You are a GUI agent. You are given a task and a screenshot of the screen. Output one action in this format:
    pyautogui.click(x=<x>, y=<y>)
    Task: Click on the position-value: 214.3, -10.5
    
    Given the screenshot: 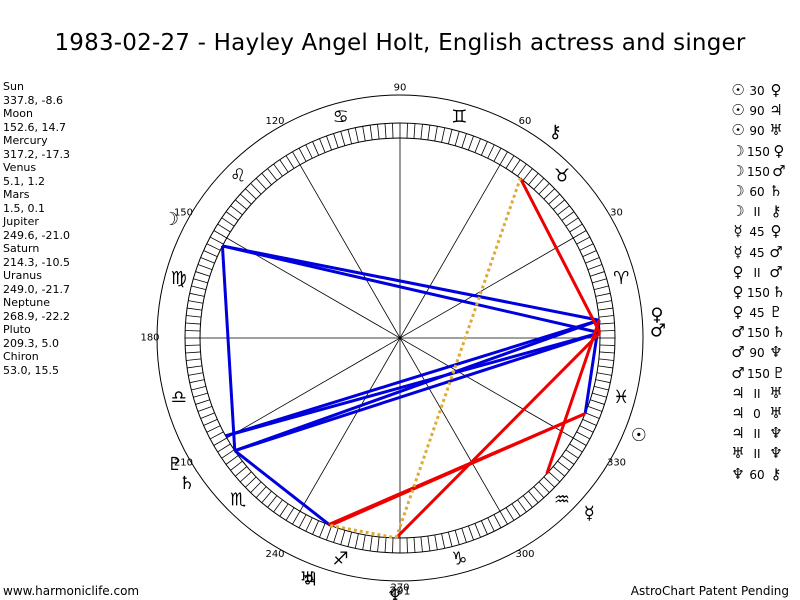 What is the action you would take?
    pyautogui.click(x=36, y=262)
    